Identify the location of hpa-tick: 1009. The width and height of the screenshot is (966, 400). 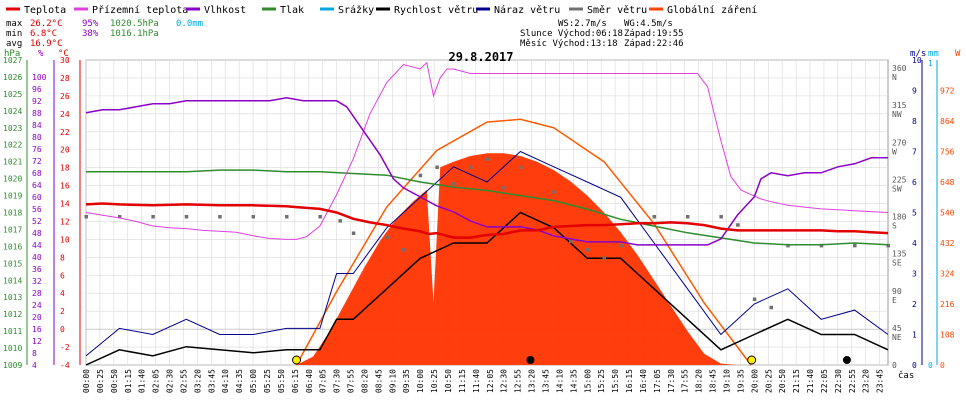
(12, 365).